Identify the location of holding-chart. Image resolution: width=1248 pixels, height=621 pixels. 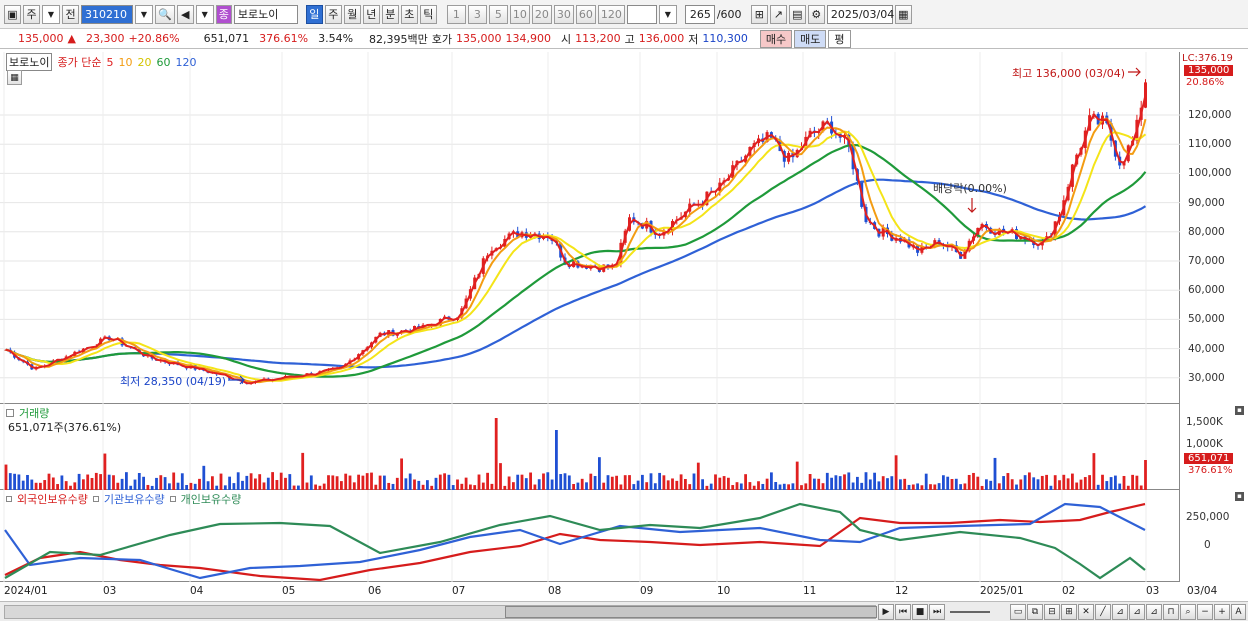
(590, 536).